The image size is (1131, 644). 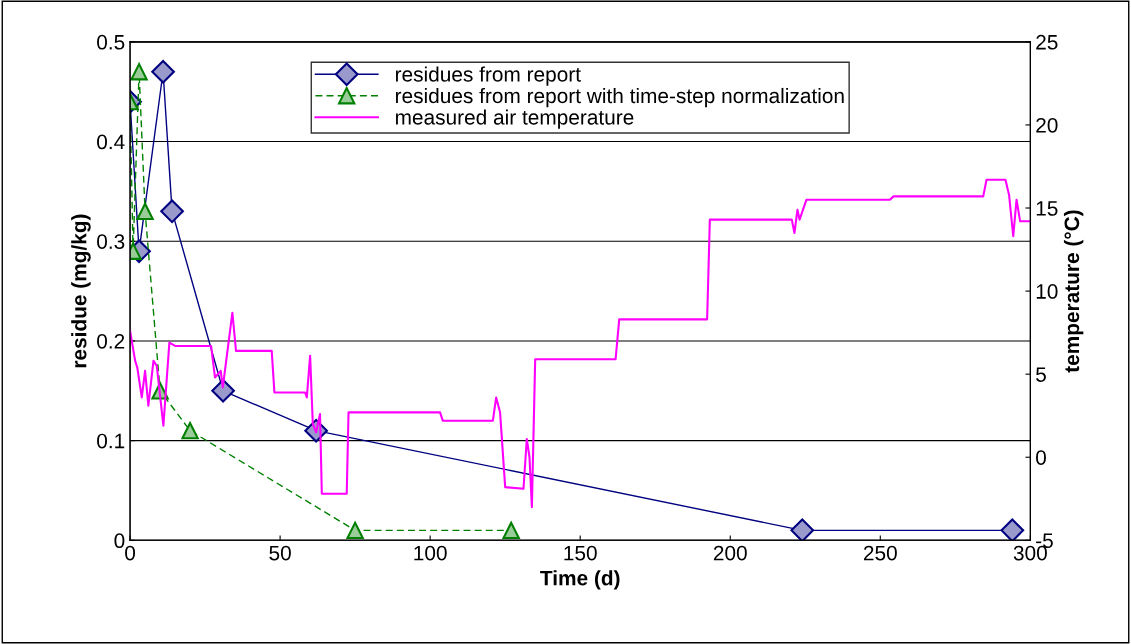 What do you see at coordinates (580, 553) in the screenshot?
I see `x-tick-label: 150` at bounding box center [580, 553].